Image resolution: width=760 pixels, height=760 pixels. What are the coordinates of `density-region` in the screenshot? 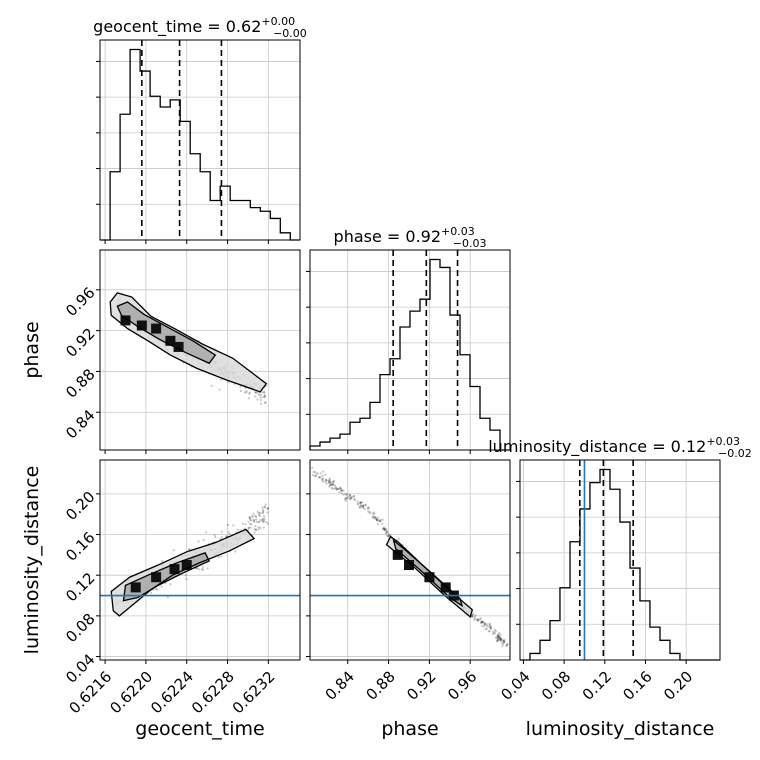 It's located at (183, 572).